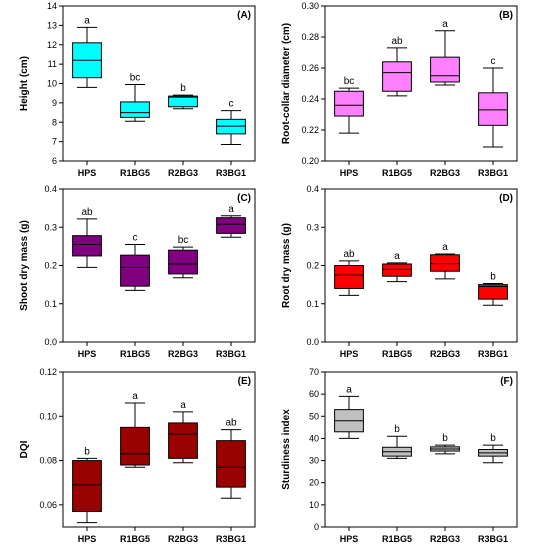 This screenshot has width=537, height=550. What do you see at coordinates (135, 97) in the screenshot?
I see `box-R1BG5: bc` at bounding box center [135, 97].